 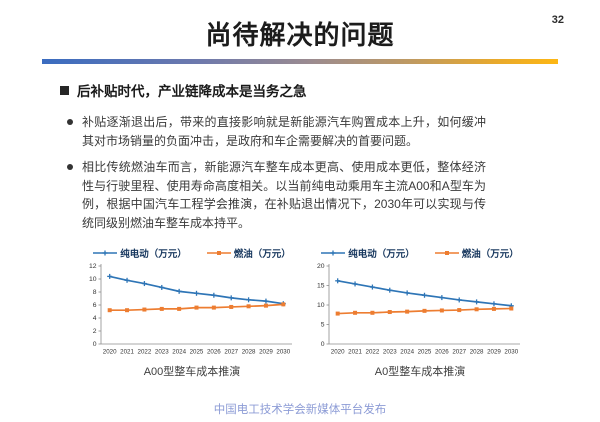 What do you see at coordinates (321, 285) in the screenshot?
I see `svg-text: 15` at bounding box center [321, 285].